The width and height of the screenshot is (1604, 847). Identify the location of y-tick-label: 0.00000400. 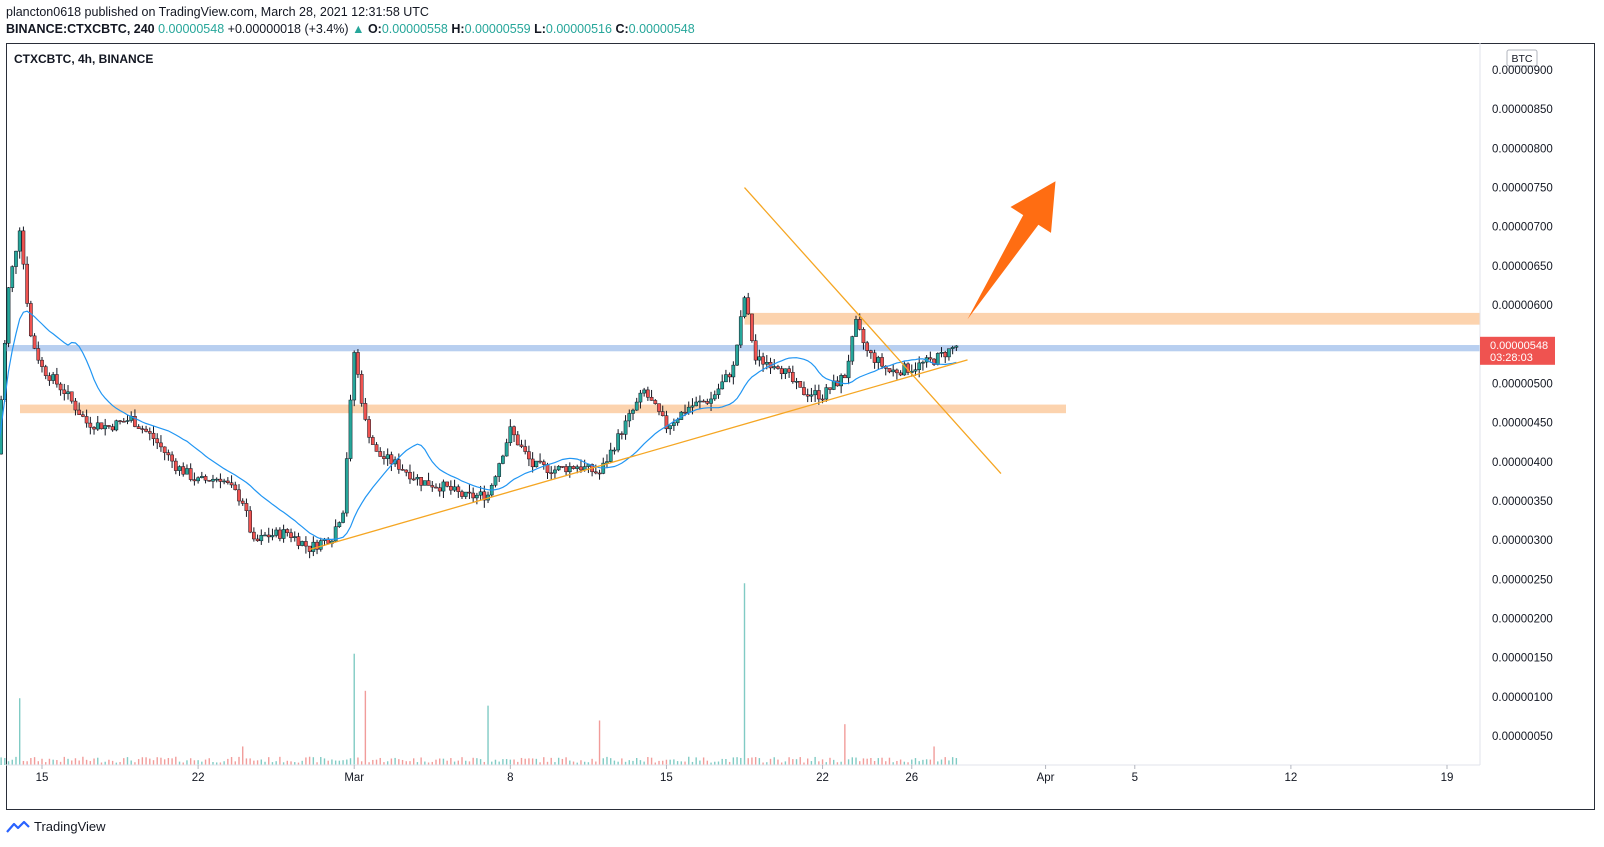
(1522, 463).